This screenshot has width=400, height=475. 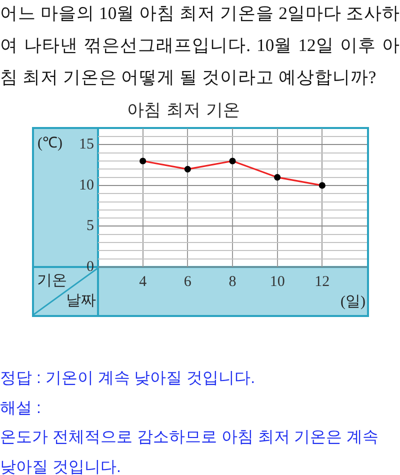 What do you see at coordinates (50, 143) in the screenshot?
I see `text: (℃)` at bounding box center [50, 143].